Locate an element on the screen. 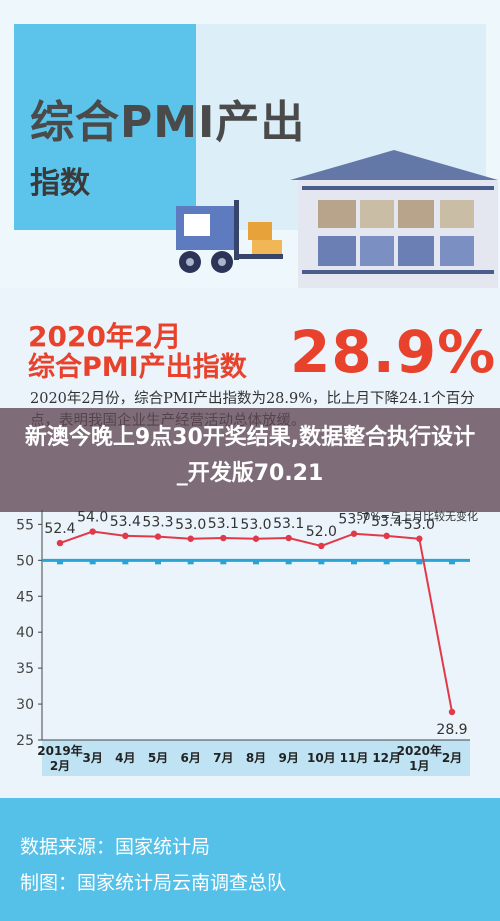 The width and height of the screenshot is (500, 921). x-tick-label: 10月 is located at coordinates (321, 758).